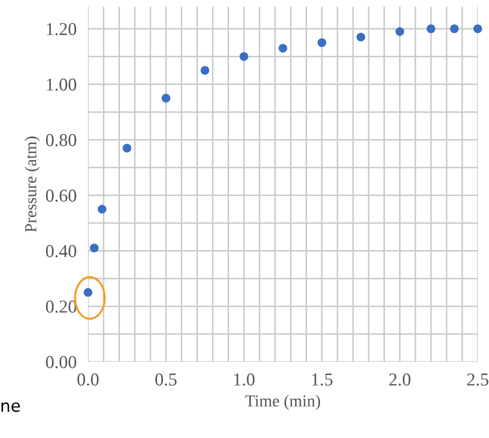 The height and width of the screenshot is (438, 489). What do you see at coordinates (61, 140) in the screenshot?
I see `y-tick-label: 0.80` at bounding box center [61, 140].